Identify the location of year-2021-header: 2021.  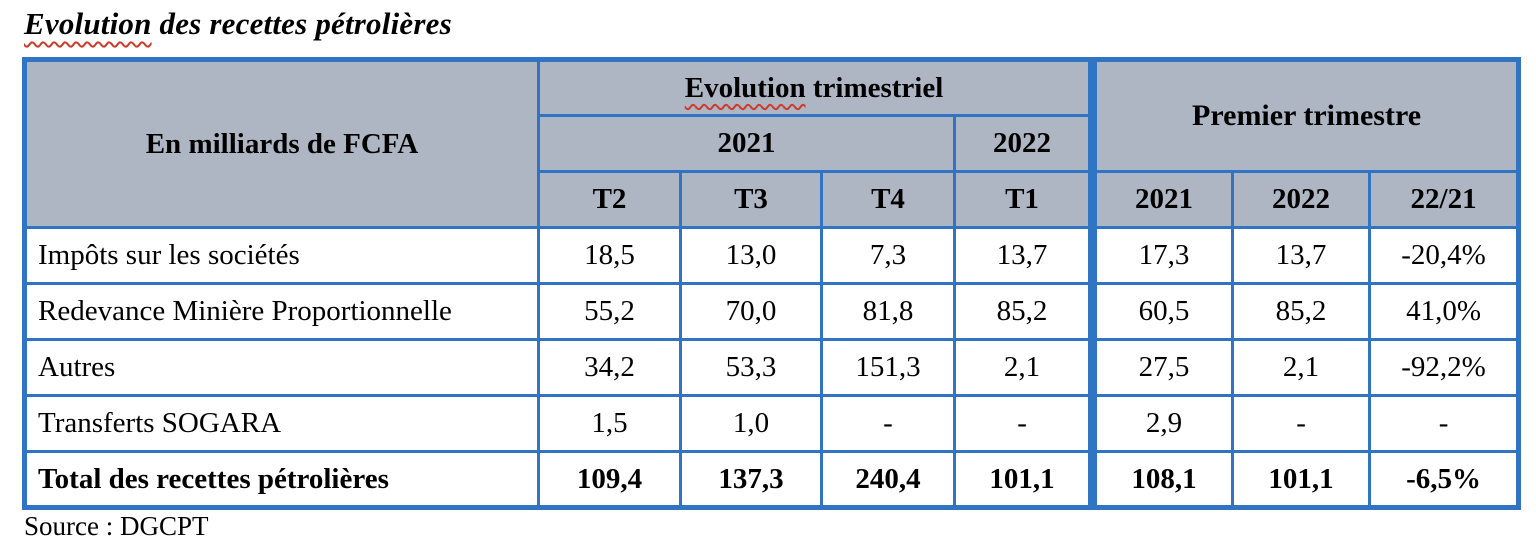
(746, 143).